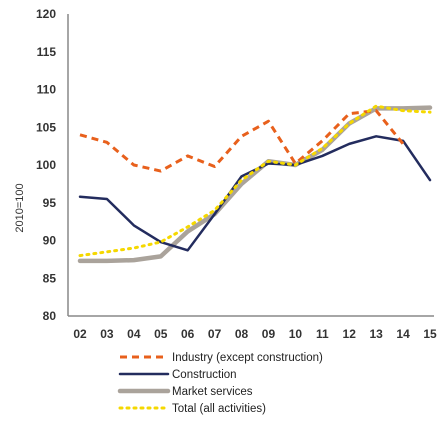  Describe the element at coordinates (20, 207) in the screenshot. I see `y-axis-label: 2010=100` at that location.